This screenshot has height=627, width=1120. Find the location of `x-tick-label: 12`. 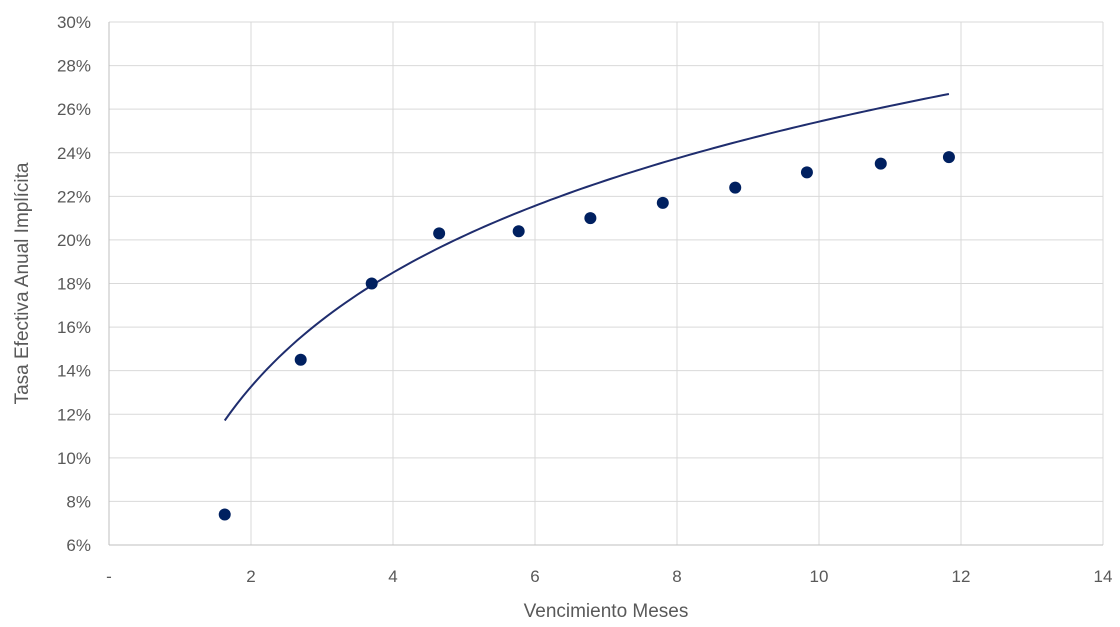

x-tick-label: 12 is located at coordinates (961, 576).